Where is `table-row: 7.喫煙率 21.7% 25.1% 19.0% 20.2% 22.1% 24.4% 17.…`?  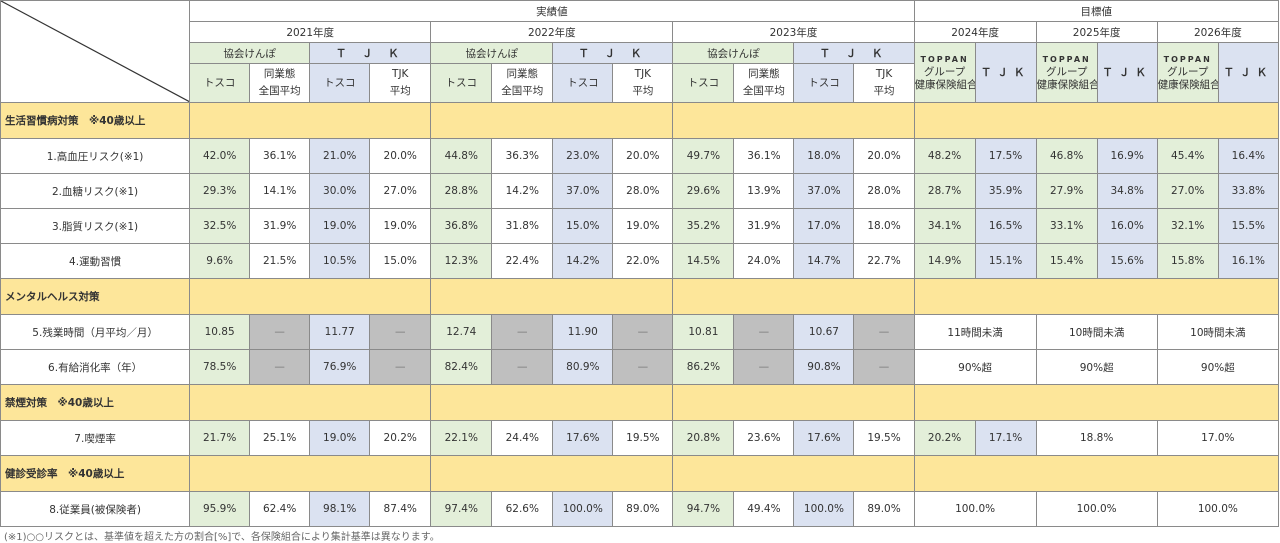
table-row: 7.喫煙率 21.7% 25.1% 19.0% 20.2% 22.1% 24.4% 17.… is located at coordinates (640, 438).